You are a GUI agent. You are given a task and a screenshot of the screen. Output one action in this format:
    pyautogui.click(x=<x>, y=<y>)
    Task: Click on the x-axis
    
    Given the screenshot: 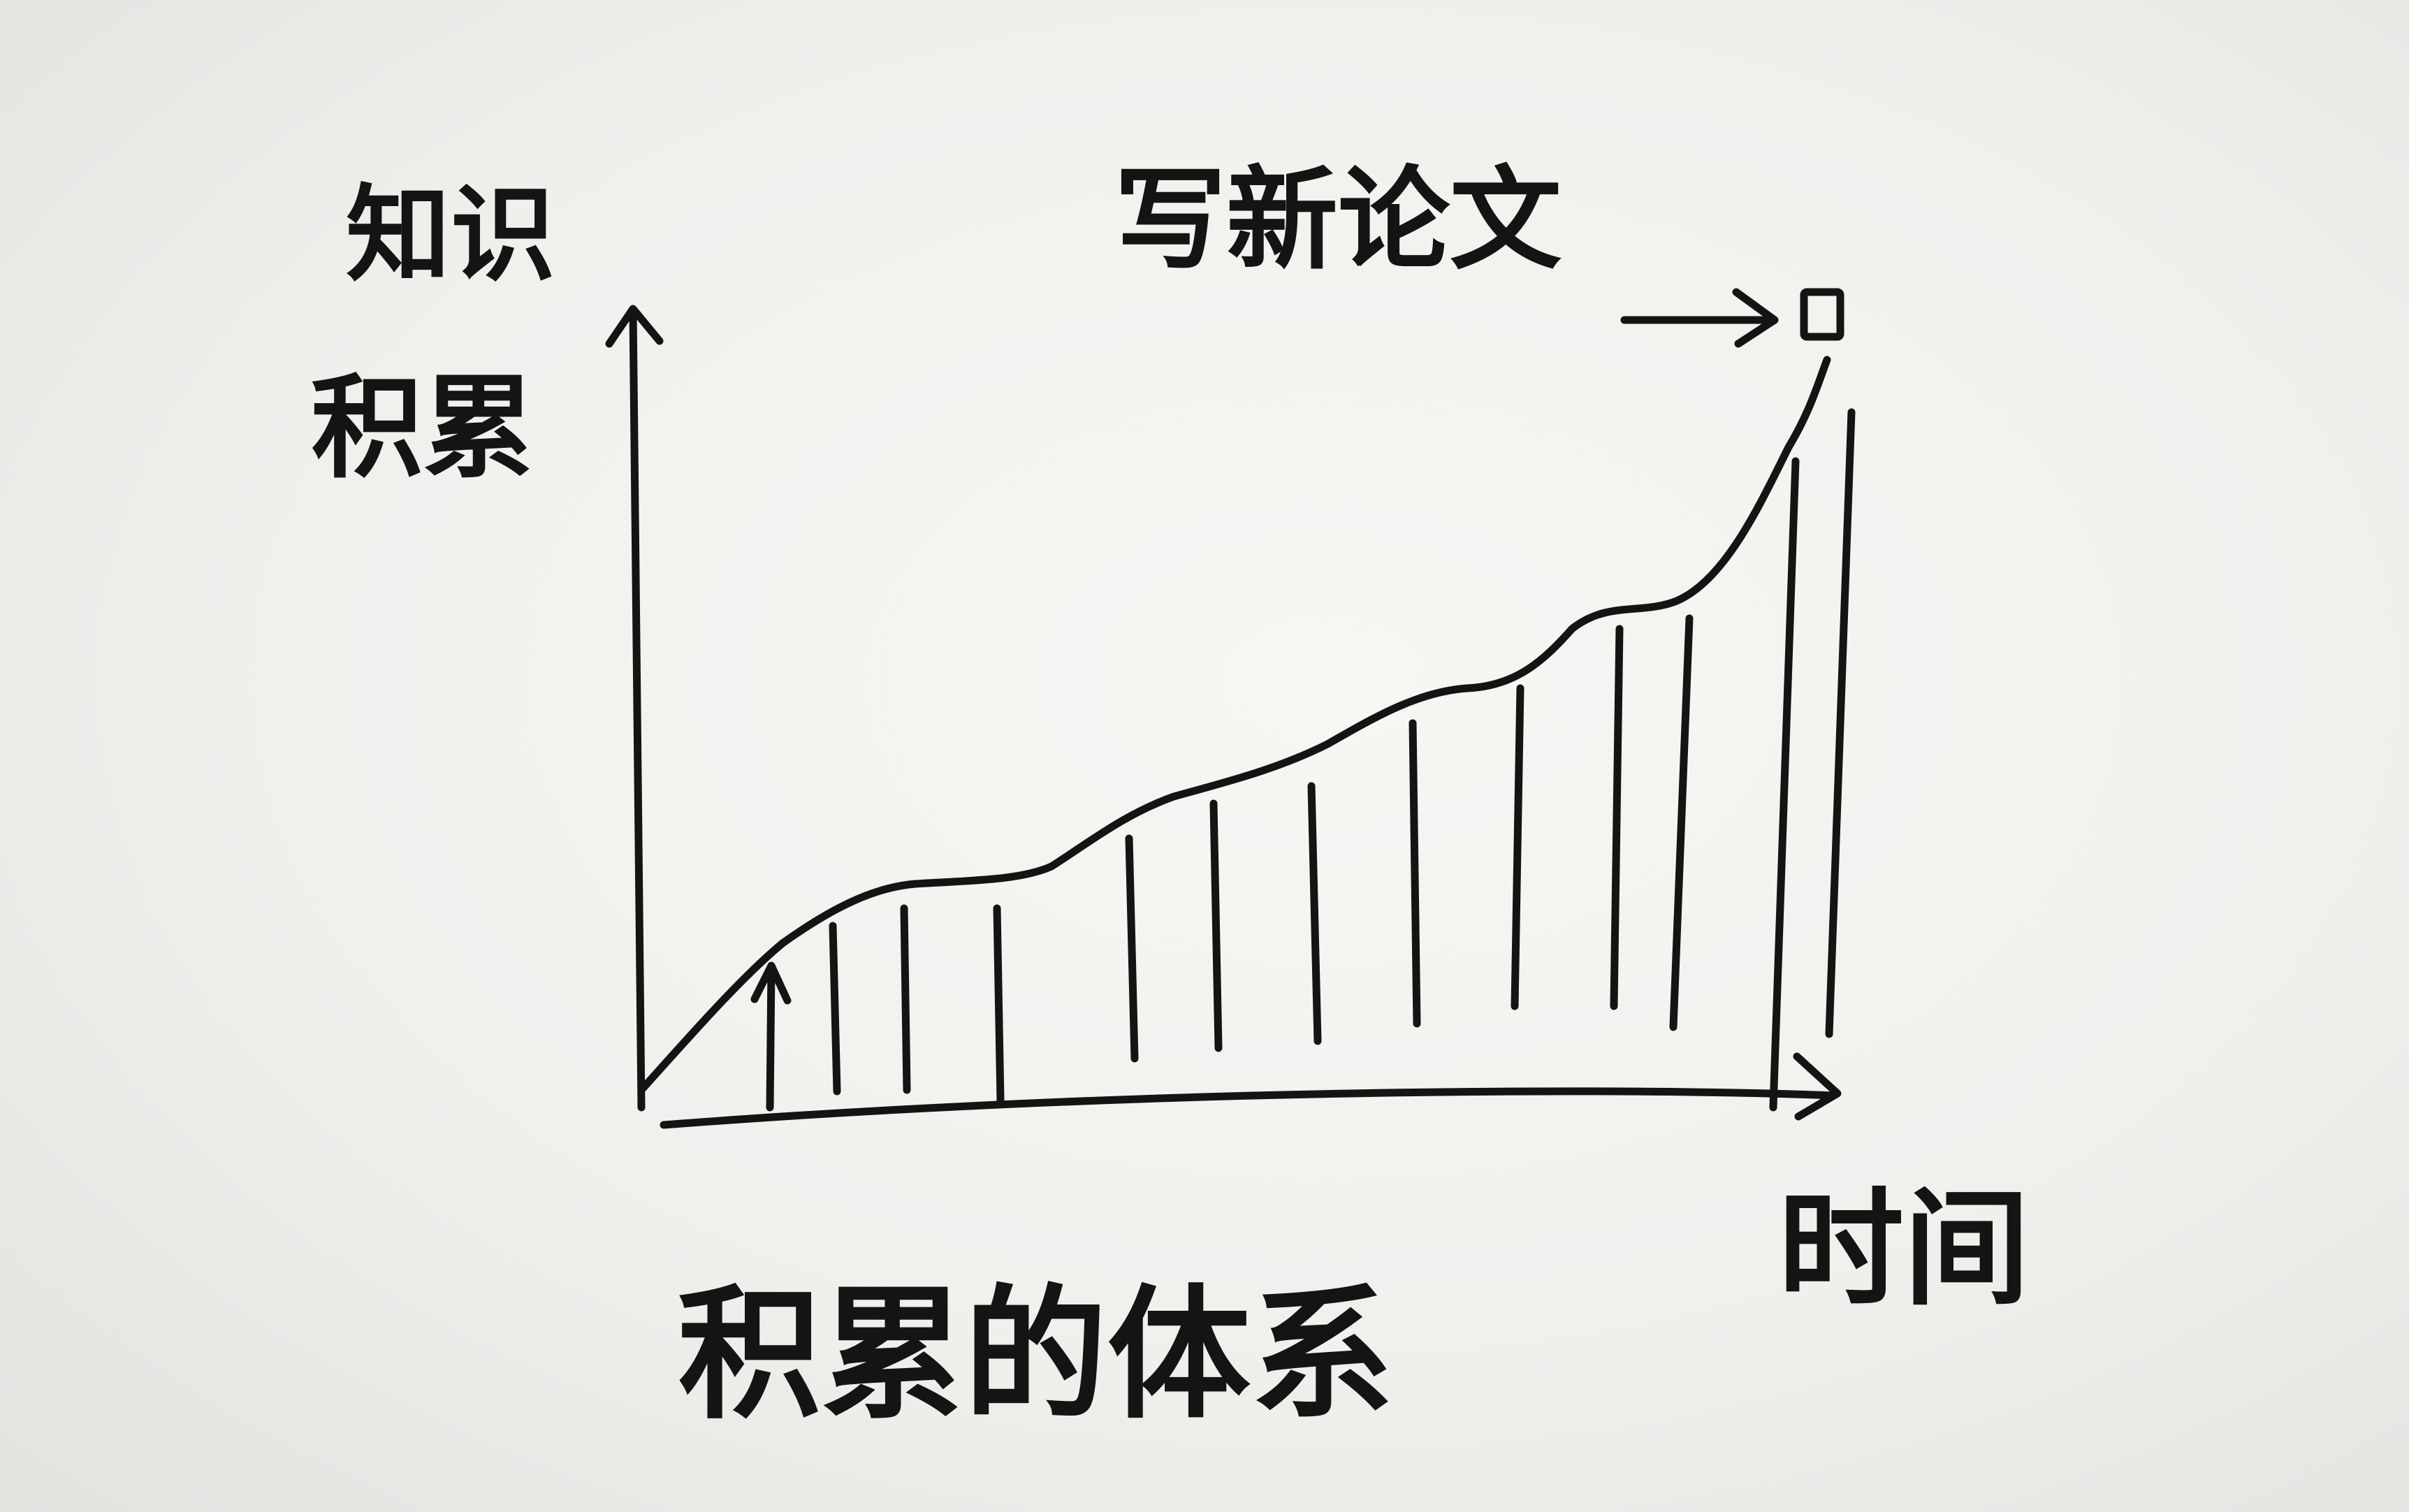 What is the action you would take?
    pyautogui.click(x=1251, y=1090)
    